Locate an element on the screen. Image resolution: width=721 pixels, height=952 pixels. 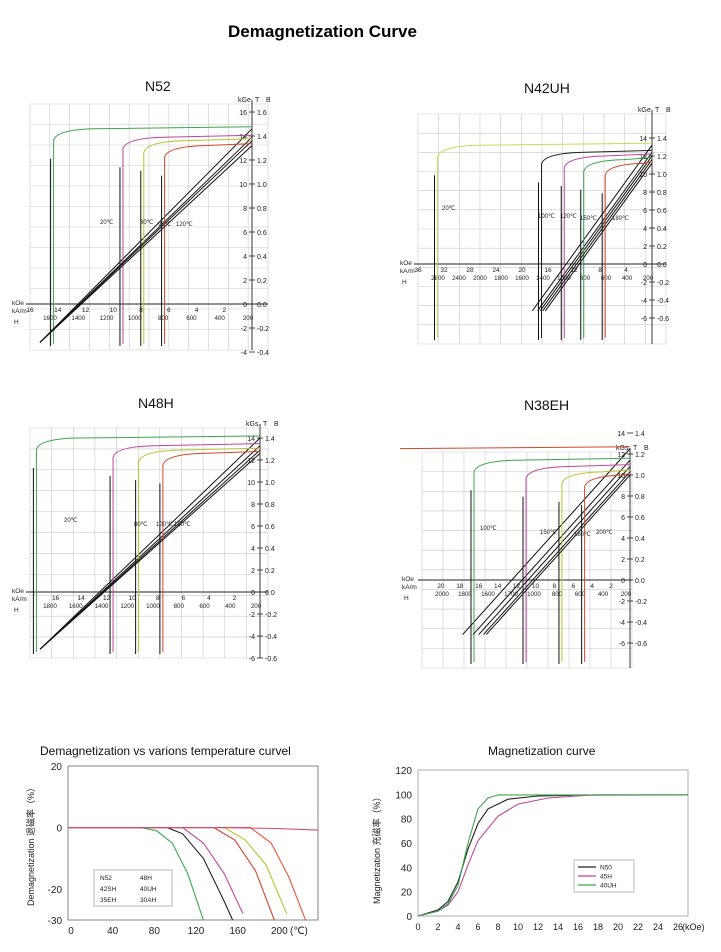
t-tick-label: 0.6 is located at coordinates (662, 211).